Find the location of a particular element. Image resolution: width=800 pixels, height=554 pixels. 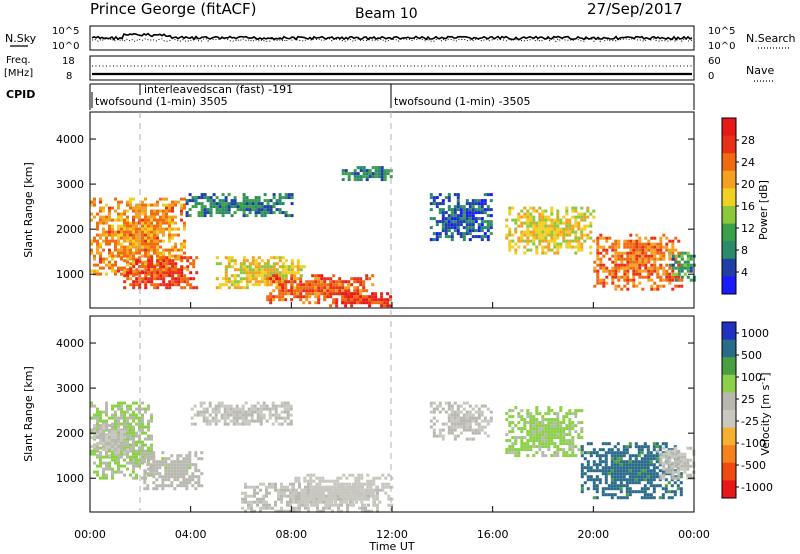

colorbar-tick-label: 24 is located at coordinates (748, 162).